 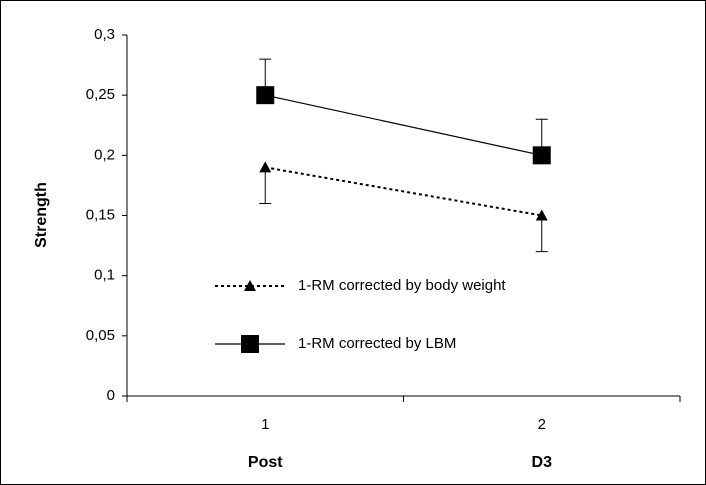 What do you see at coordinates (100, 94) in the screenshot?
I see `y-tick-label: 0,25` at bounding box center [100, 94].